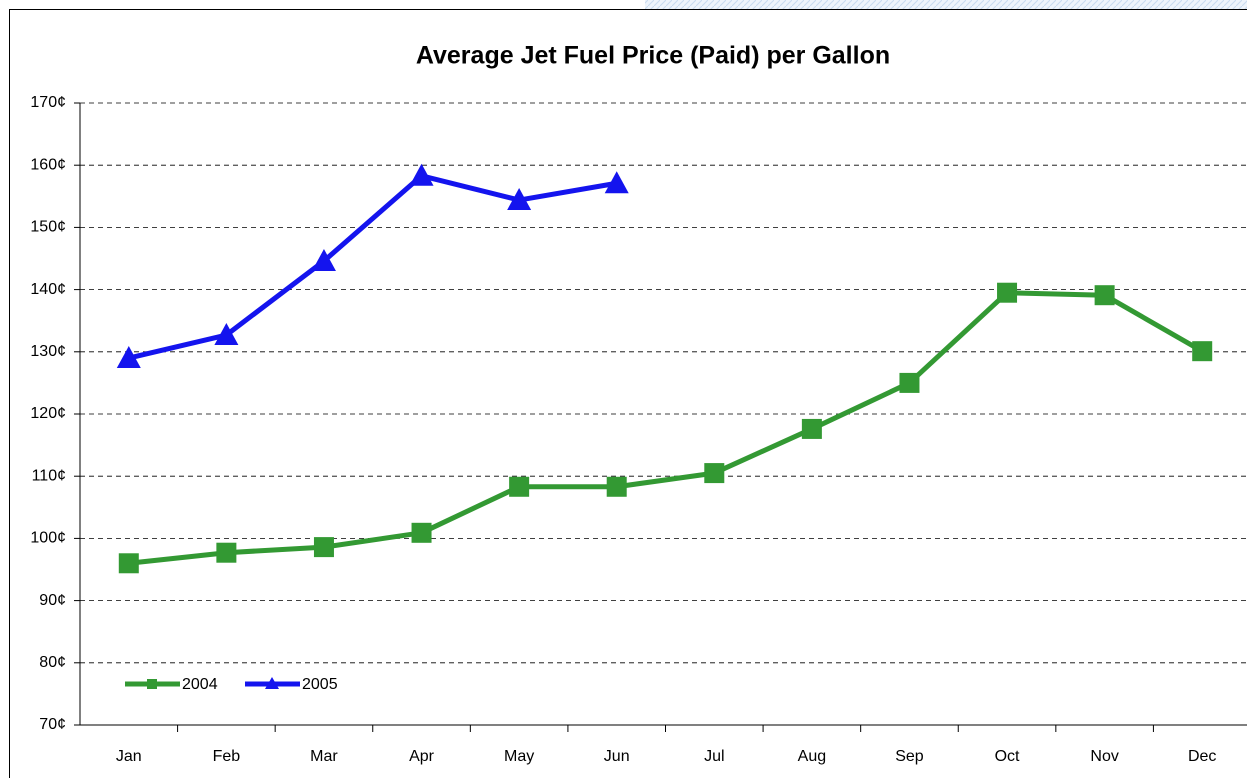  What do you see at coordinates (52, 724) in the screenshot?
I see `y-tick-label: 70¢` at bounding box center [52, 724].